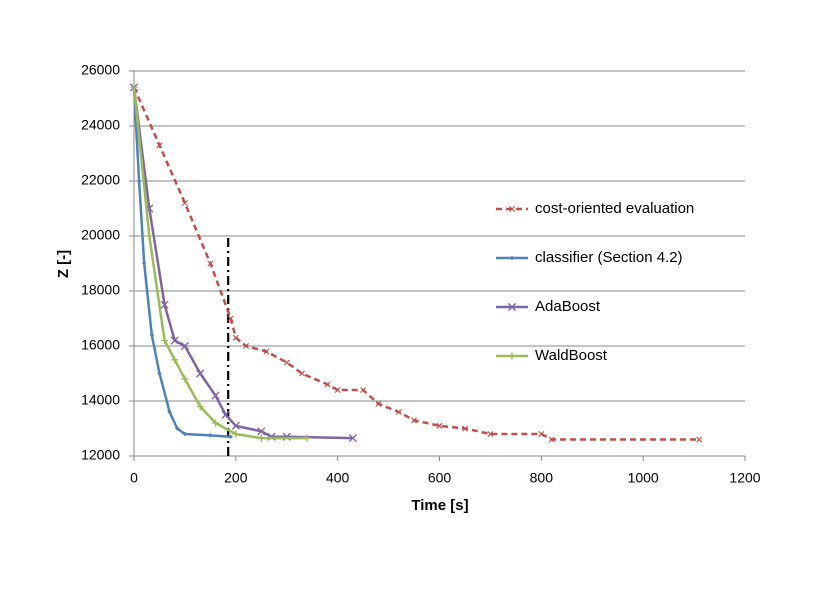 This screenshot has height=592, width=830. What do you see at coordinates (568, 306) in the screenshot?
I see `legend-label: AdaBoost` at bounding box center [568, 306].